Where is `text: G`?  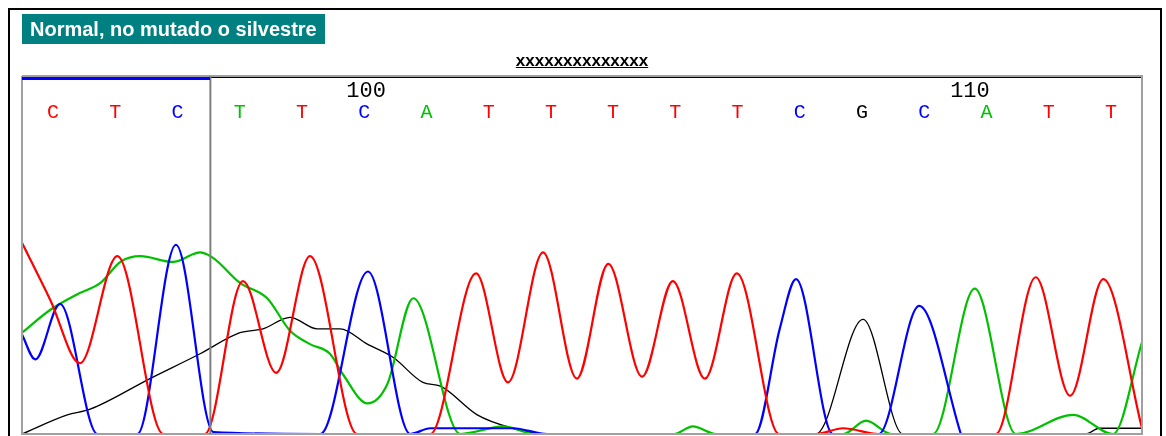 text: G is located at coordinates (862, 112).